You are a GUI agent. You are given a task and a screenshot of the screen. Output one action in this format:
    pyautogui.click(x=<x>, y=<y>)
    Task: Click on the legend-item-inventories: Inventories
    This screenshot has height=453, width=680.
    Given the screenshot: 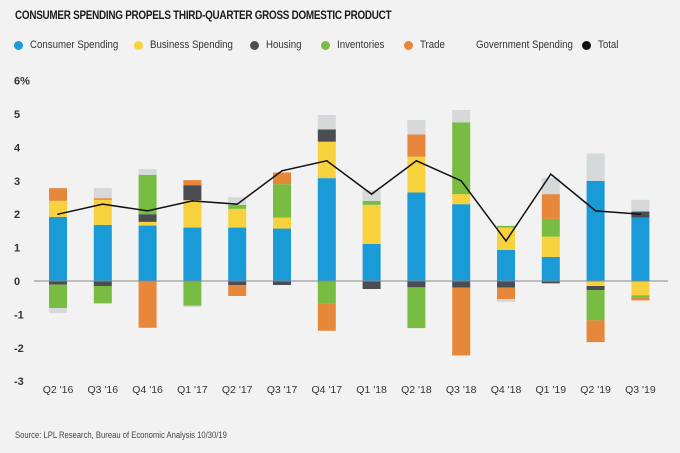 What is the action you would take?
    pyautogui.click(x=362, y=45)
    